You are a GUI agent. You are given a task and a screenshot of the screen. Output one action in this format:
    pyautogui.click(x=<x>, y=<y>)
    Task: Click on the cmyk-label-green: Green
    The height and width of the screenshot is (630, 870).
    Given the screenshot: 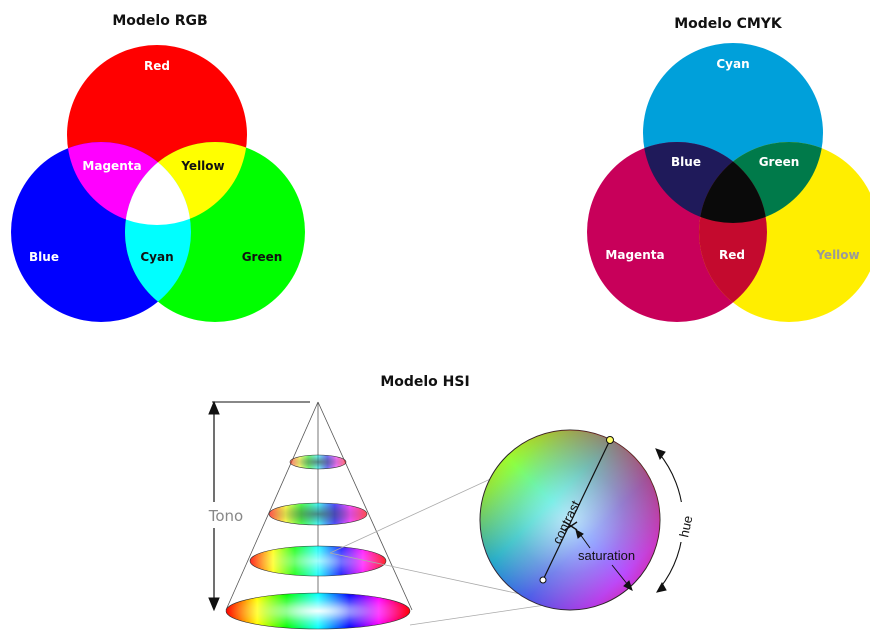 What is the action you would take?
    pyautogui.click(x=779, y=162)
    